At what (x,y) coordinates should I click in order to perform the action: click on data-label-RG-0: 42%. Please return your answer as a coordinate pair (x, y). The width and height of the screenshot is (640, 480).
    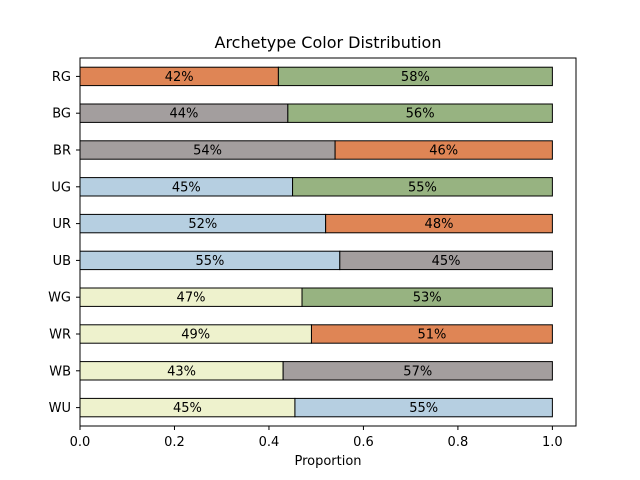
    Looking at the image, I should click on (179, 77).